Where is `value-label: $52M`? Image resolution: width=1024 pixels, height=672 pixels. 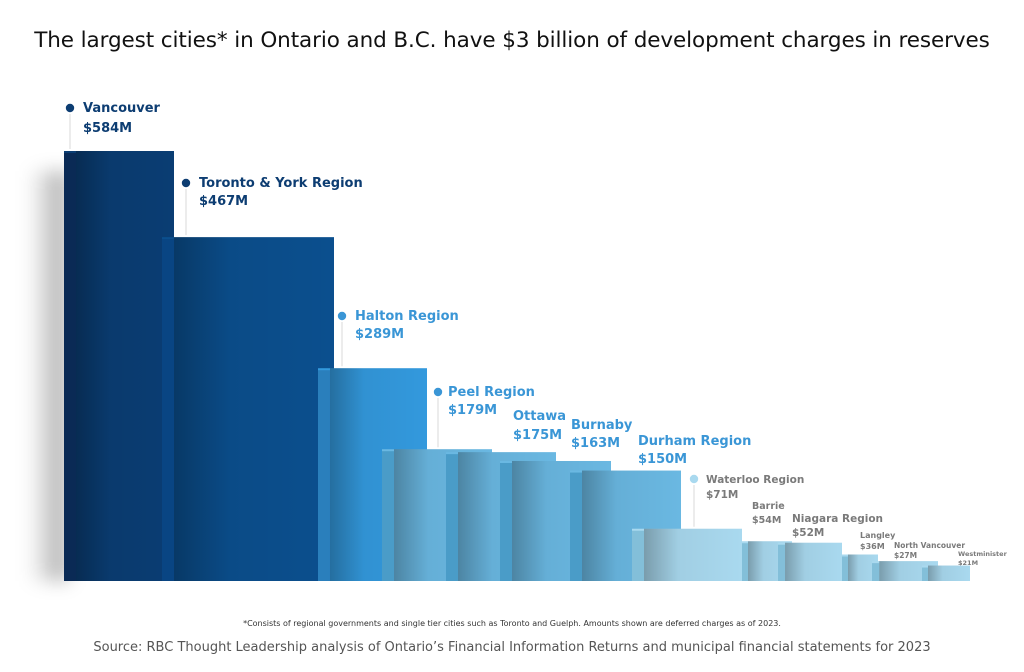
value-label: $52M is located at coordinates (808, 533).